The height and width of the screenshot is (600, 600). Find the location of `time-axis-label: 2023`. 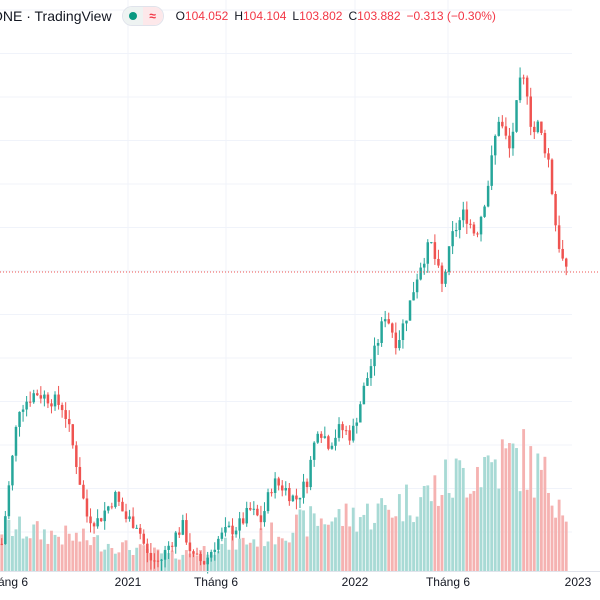

time-axis-label: 2023 is located at coordinates (578, 582).